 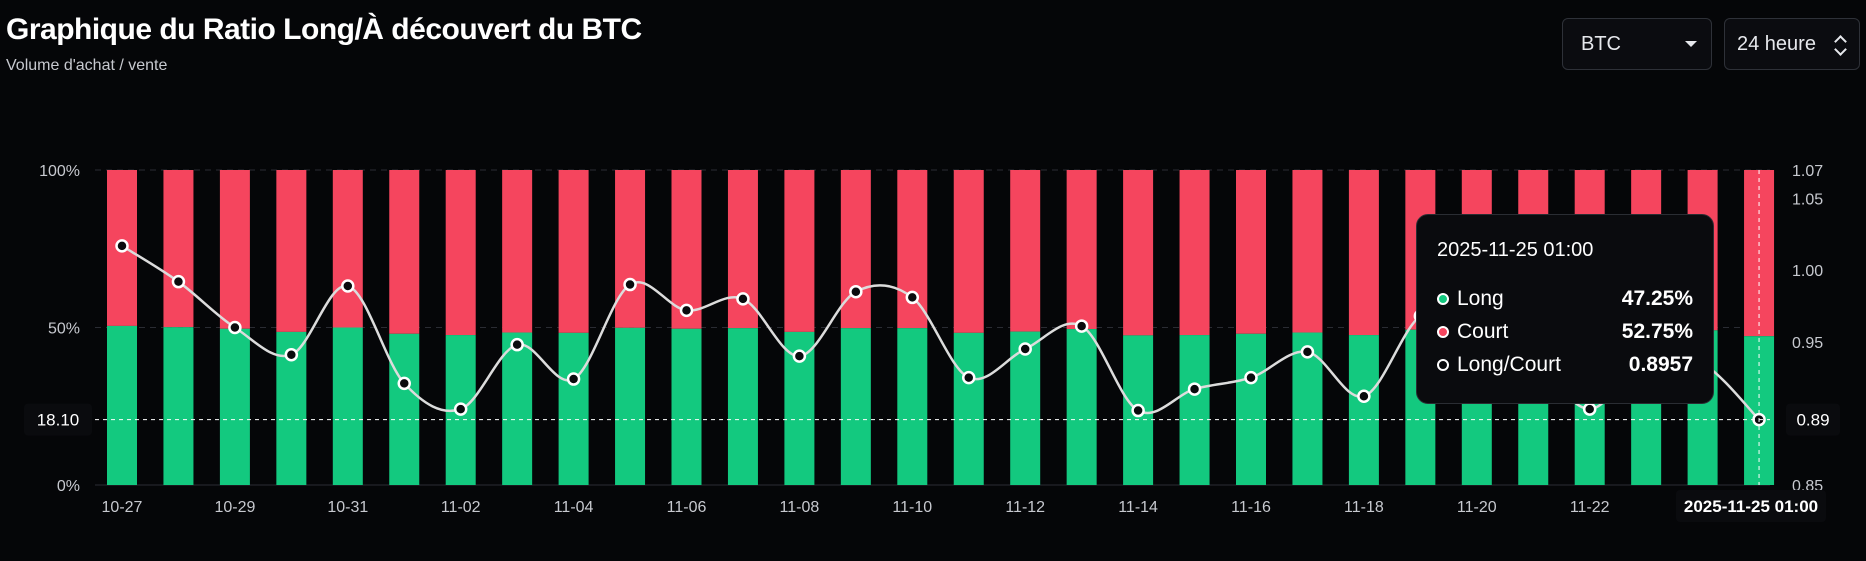 What do you see at coordinates (1443, 364) in the screenshot?
I see `ratio-dot-icon` at bounding box center [1443, 364].